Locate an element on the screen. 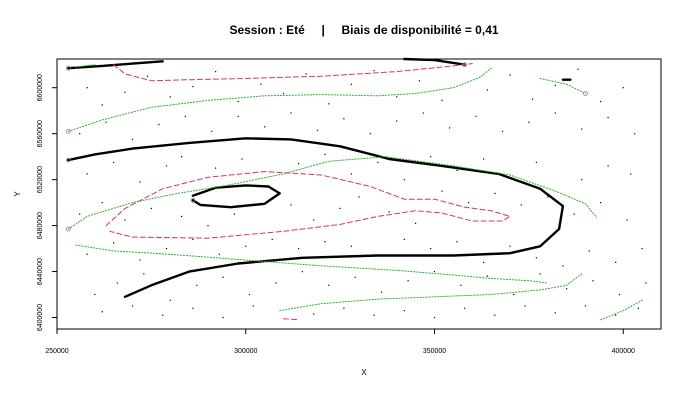 This screenshot has height=400, width=700. y-tick-label: 6400000 is located at coordinates (40, 317).